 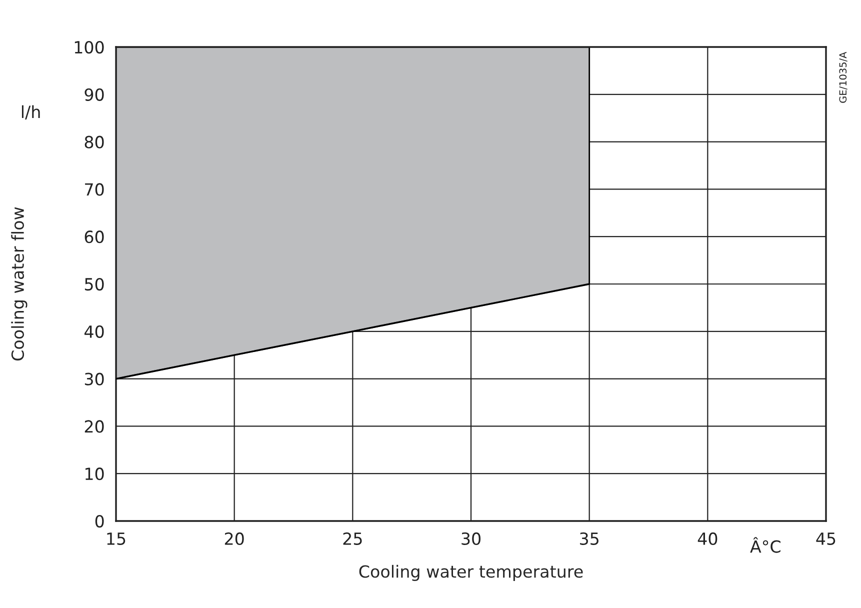 I want to click on y-tick-label: 30, so click(x=94, y=379).